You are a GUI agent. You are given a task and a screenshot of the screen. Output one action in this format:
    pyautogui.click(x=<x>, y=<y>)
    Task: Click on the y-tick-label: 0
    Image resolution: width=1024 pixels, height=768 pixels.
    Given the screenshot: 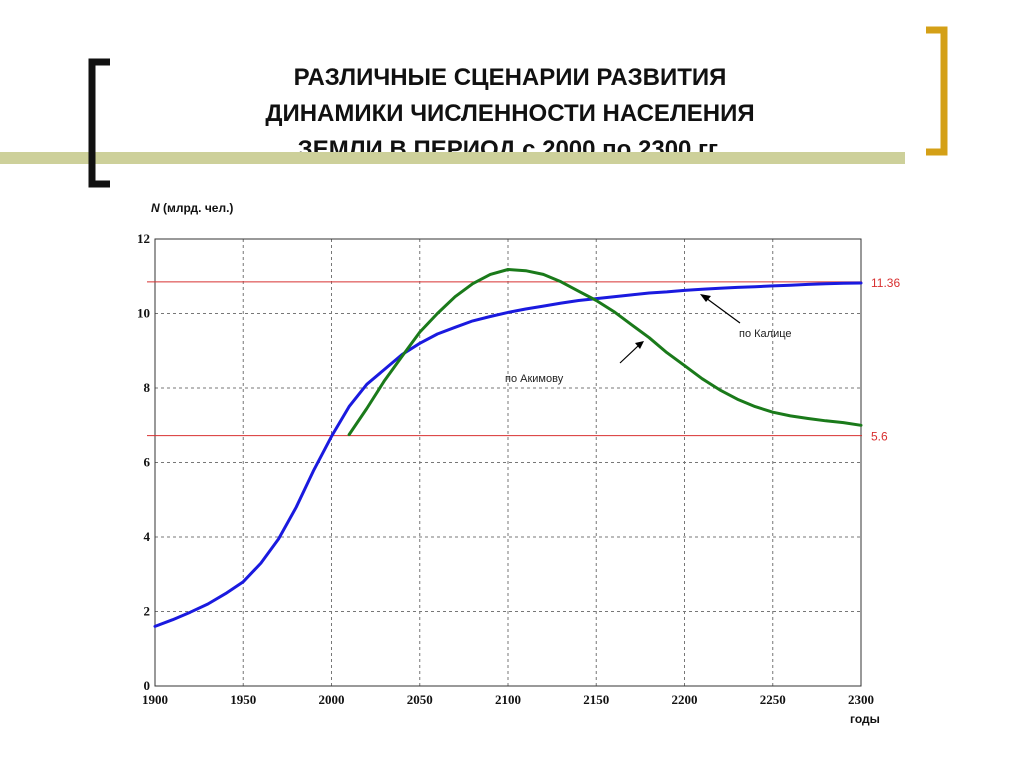 What is the action you would take?
    pyautogui.click(x=147, y=685)
    